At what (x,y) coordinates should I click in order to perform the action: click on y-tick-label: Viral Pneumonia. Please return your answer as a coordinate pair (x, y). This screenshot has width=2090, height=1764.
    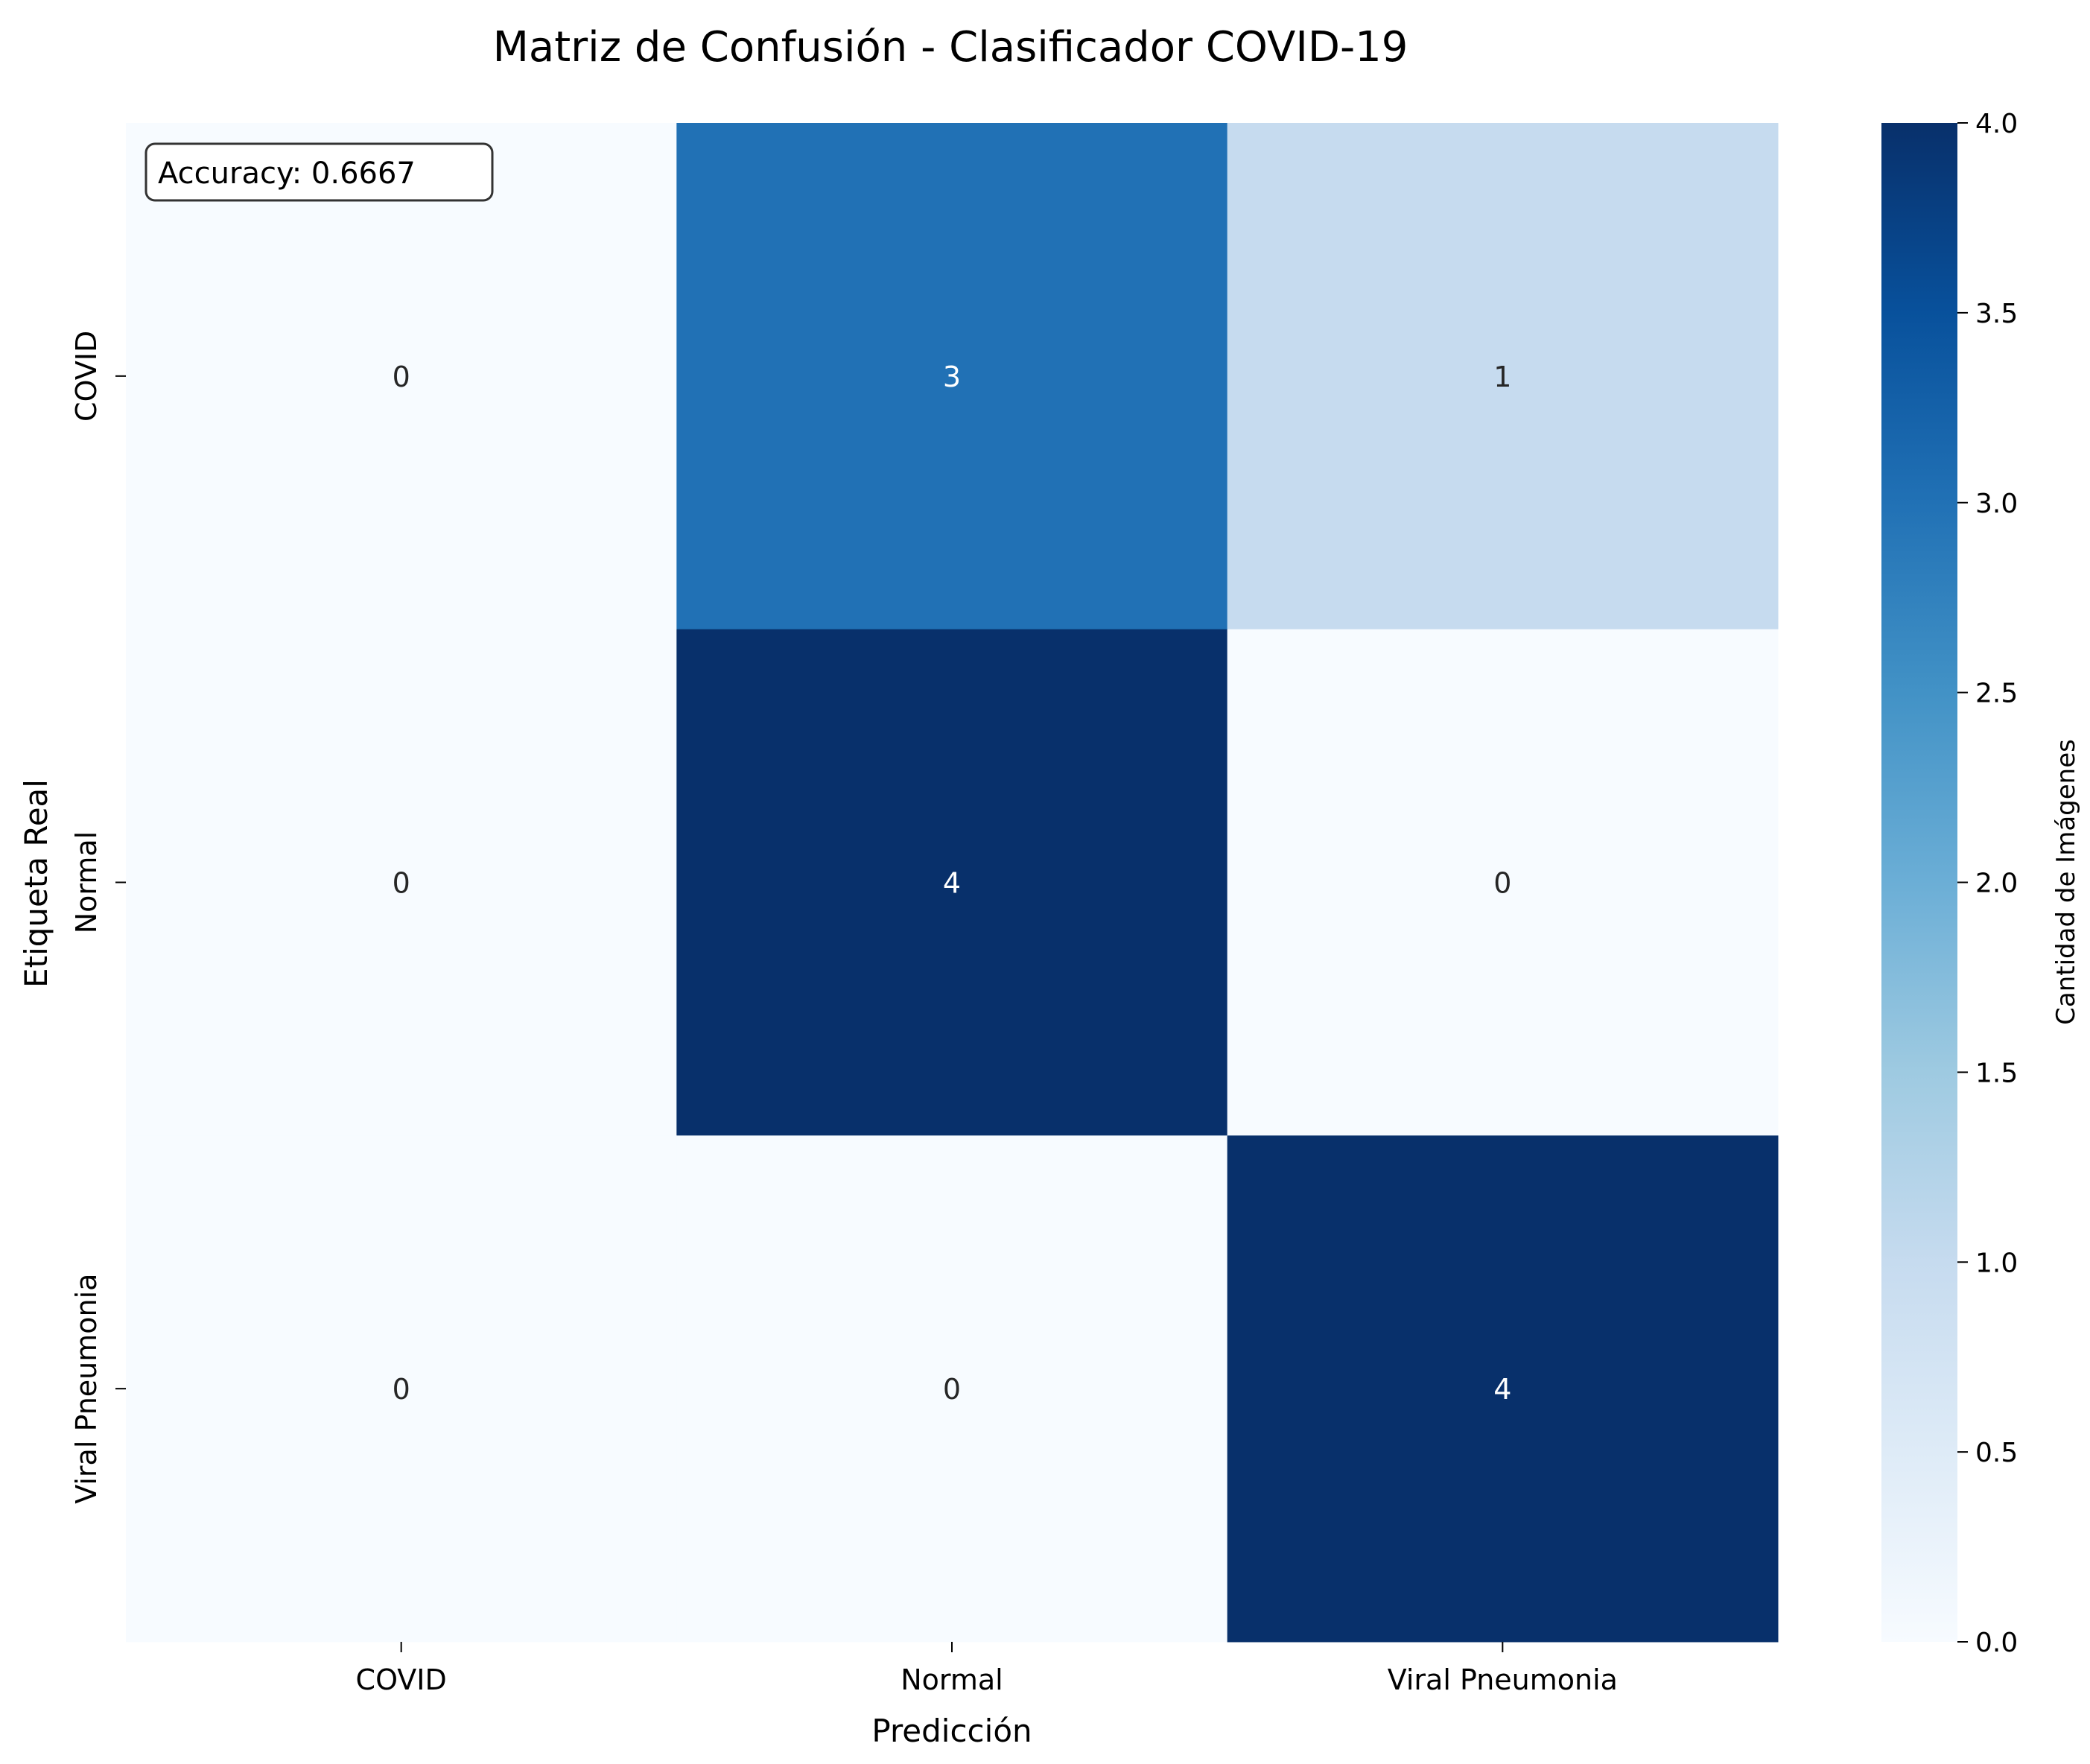
    Looking at the image, I should click on (87, 1389).